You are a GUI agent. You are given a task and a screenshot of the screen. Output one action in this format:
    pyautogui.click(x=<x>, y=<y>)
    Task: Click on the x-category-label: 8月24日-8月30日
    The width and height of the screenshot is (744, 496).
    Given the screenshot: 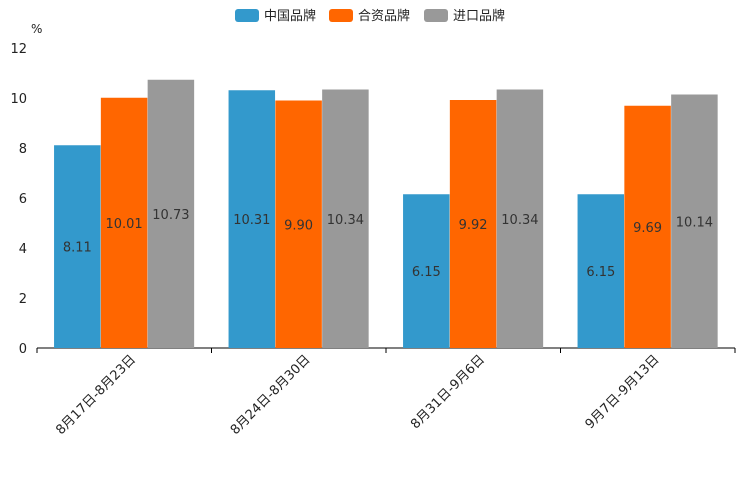 What is the action you would take?
    pyautogui.click(x=271, y=395)
    